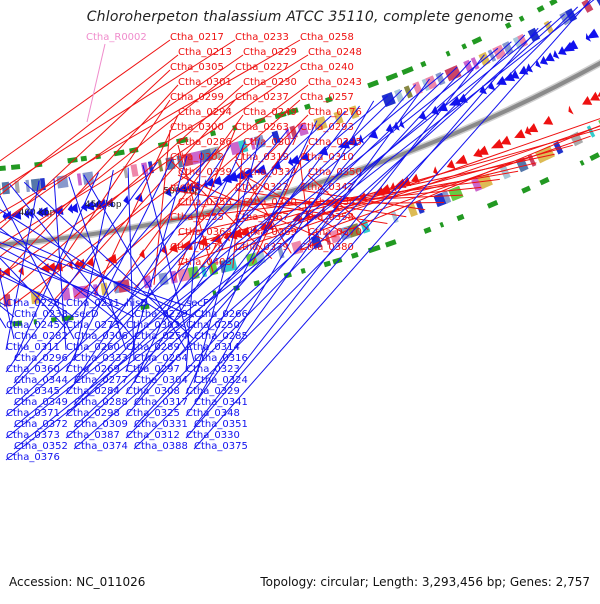 The image size is (600, 604). What do you see at coordinates (205, 172) in the screenshot?
I see `forward-gene-label: Ctha_0339` at bounding box center [205, 172].